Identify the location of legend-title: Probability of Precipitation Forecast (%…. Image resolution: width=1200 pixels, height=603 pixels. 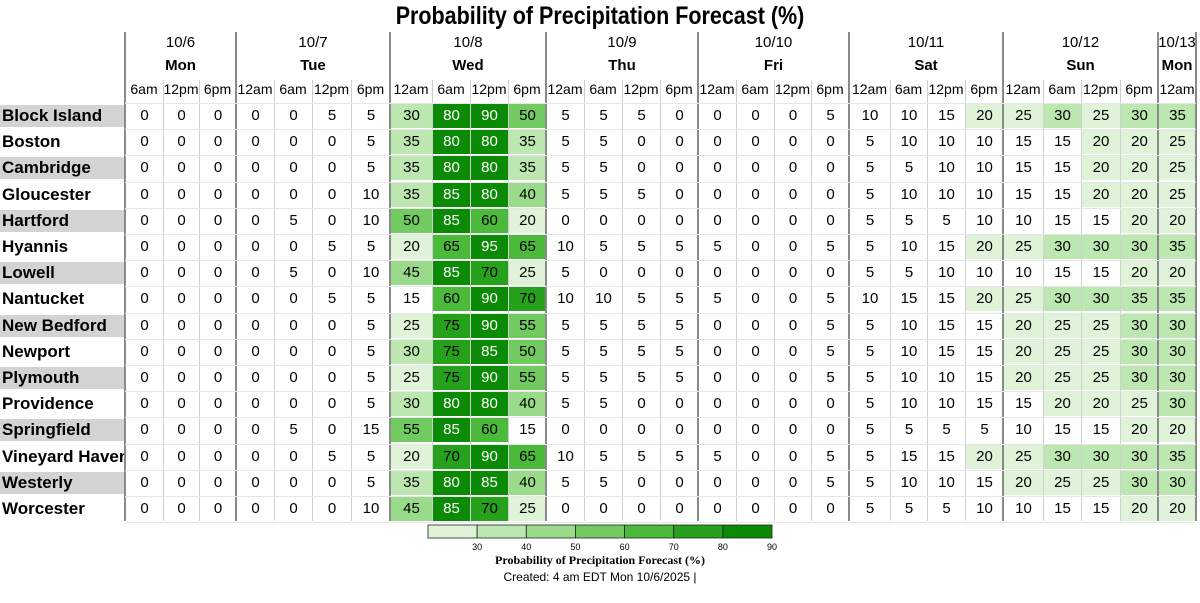
(600, 560).